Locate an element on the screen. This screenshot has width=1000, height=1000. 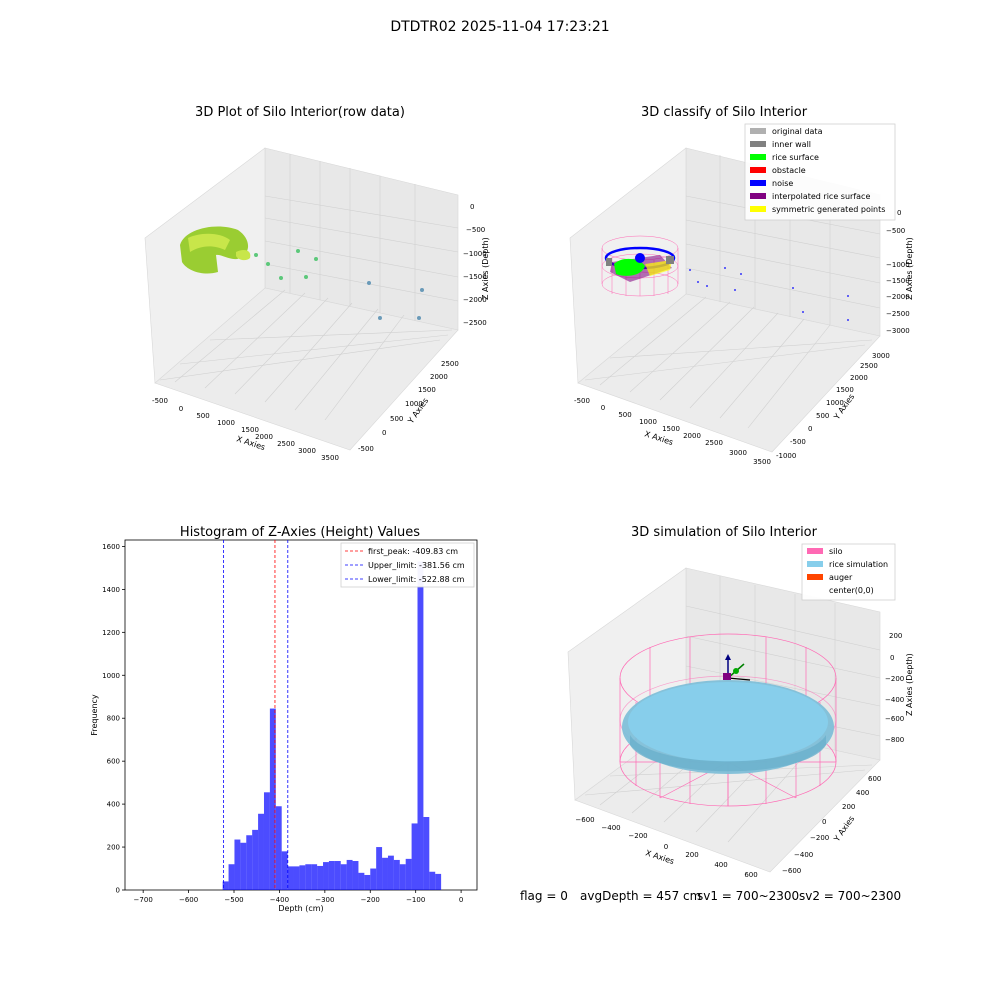
x-tick-label: 600 is located at coordinates (750, 875).